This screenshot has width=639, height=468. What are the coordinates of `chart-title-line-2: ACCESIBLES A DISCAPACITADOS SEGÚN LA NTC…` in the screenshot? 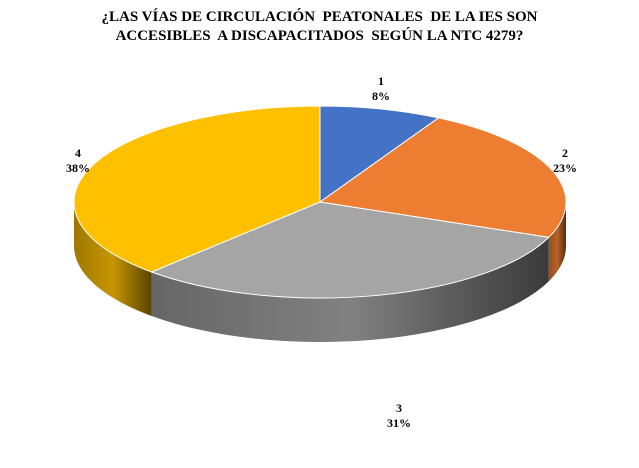 It's located at (319, 36).